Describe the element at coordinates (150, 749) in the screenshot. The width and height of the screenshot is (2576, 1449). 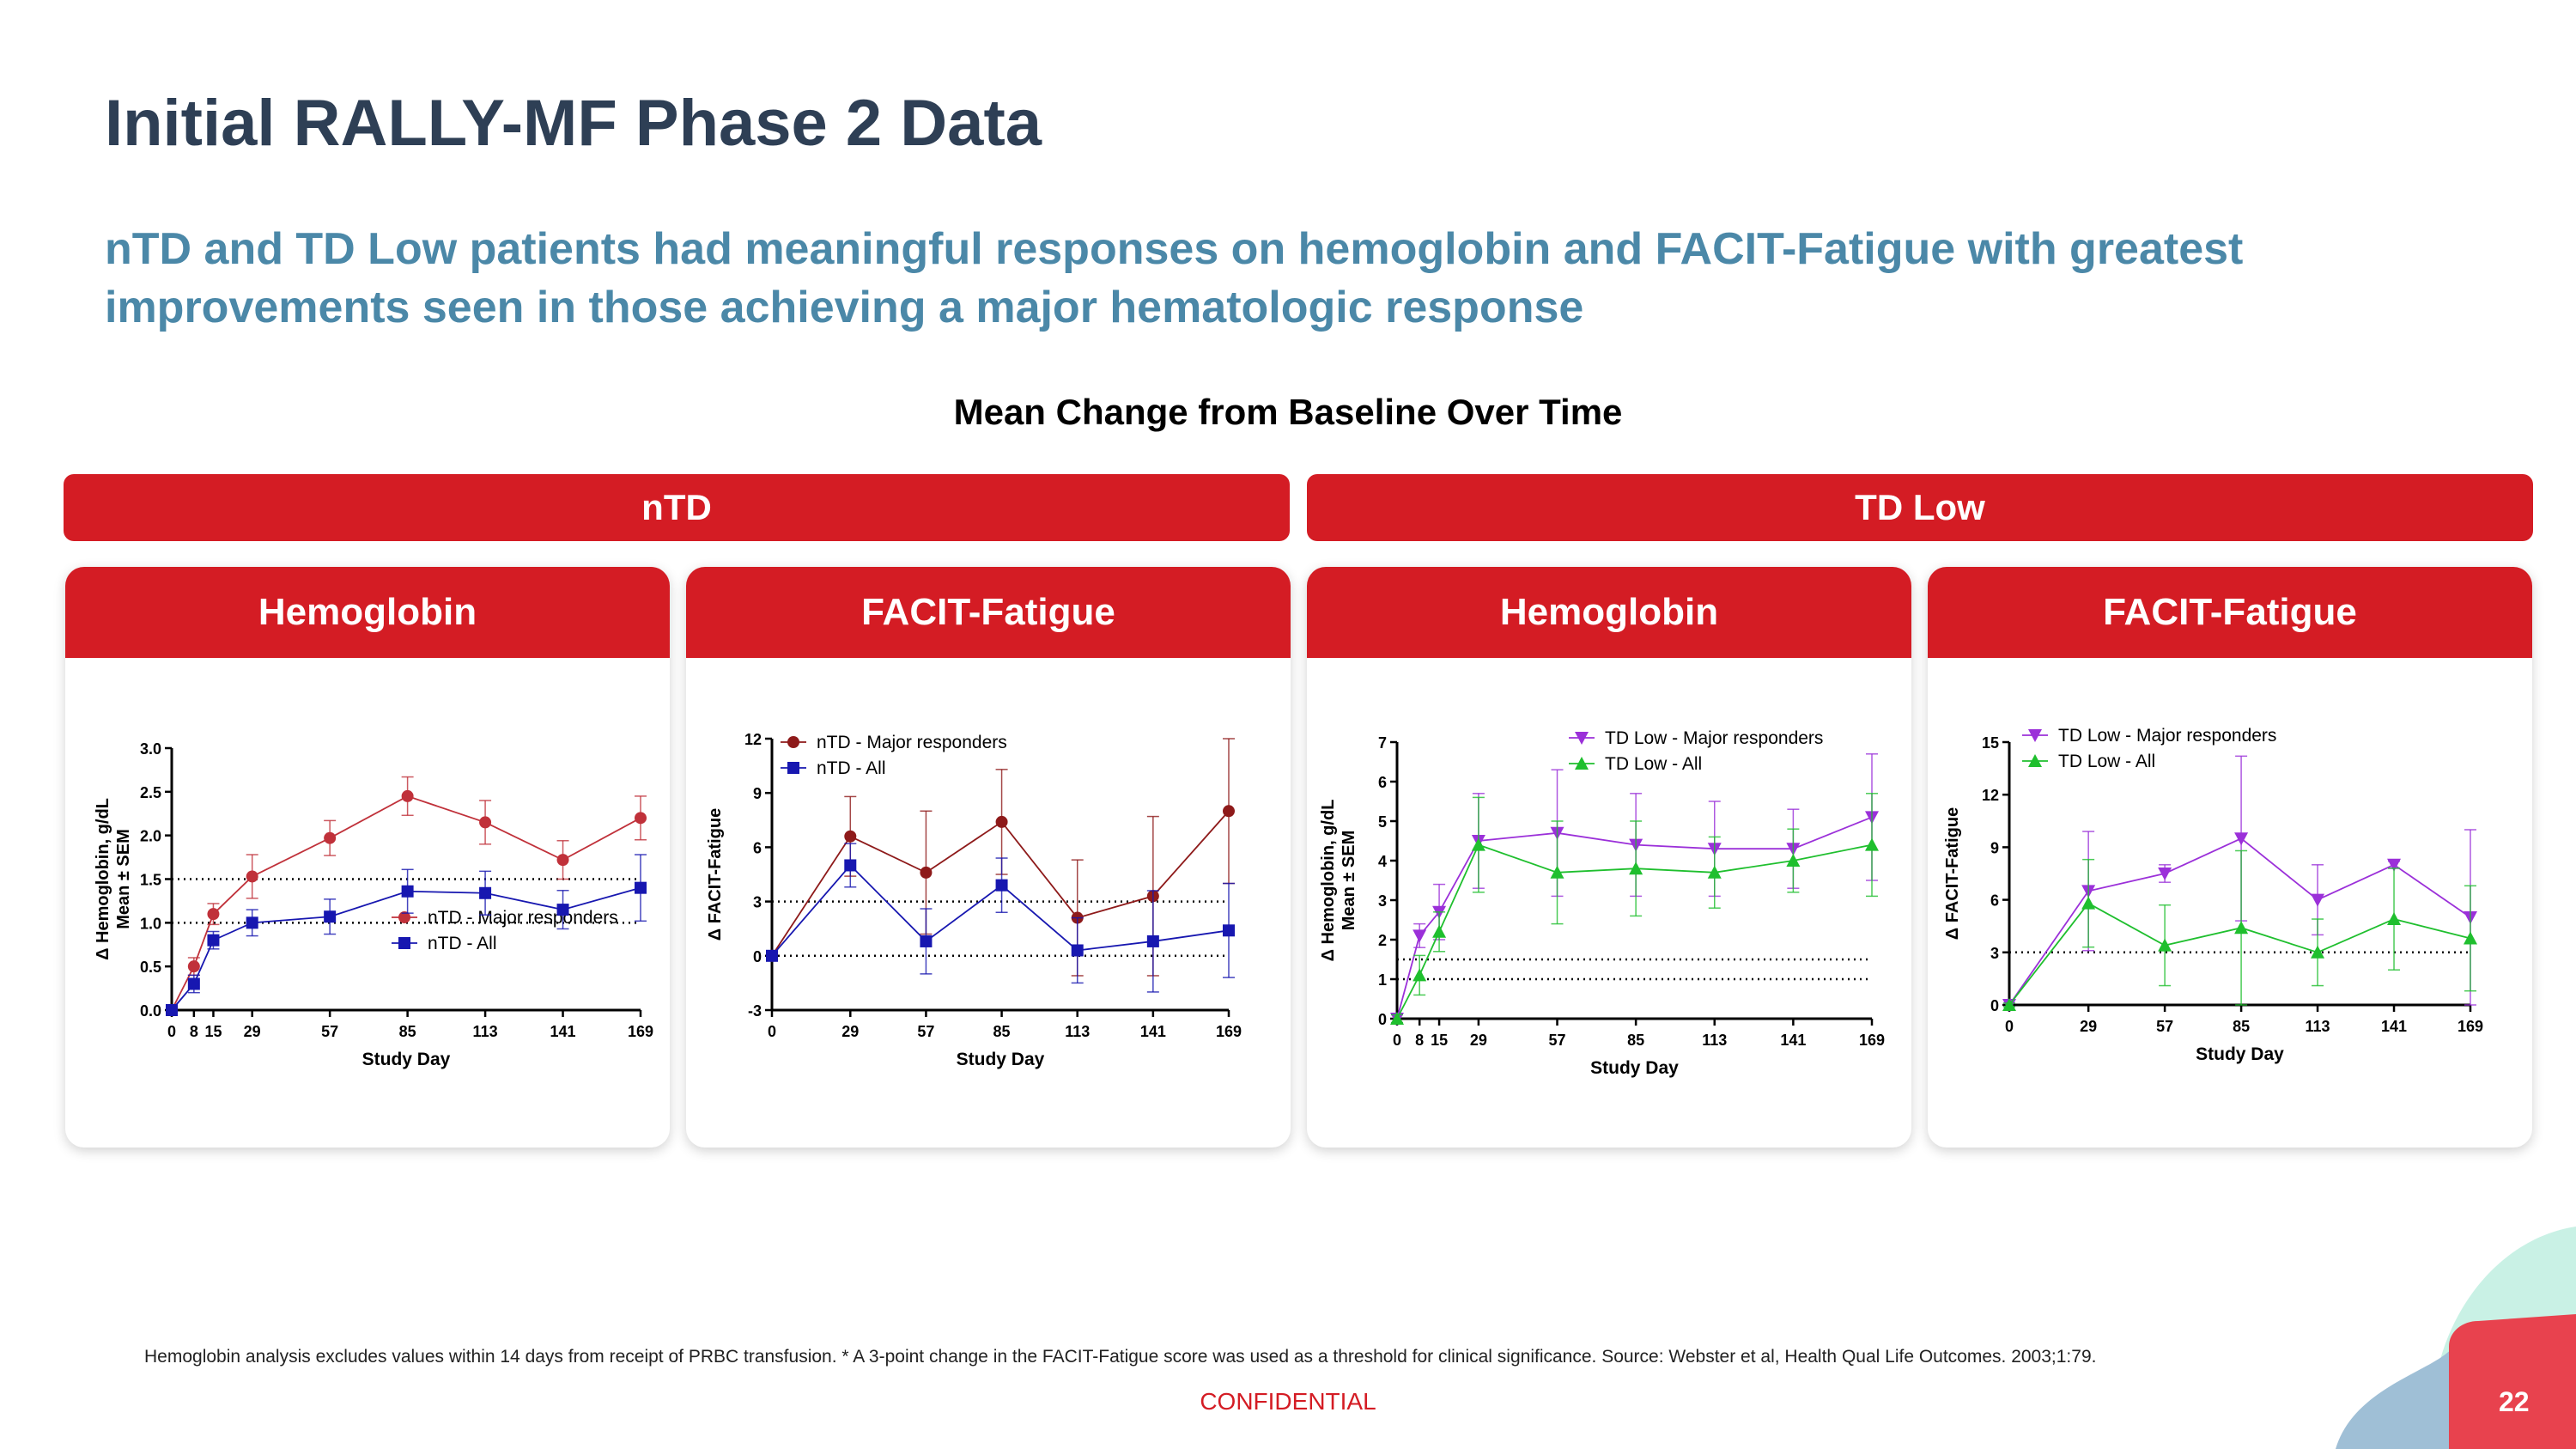
I see `y-tick-label: 3.0` at that location.